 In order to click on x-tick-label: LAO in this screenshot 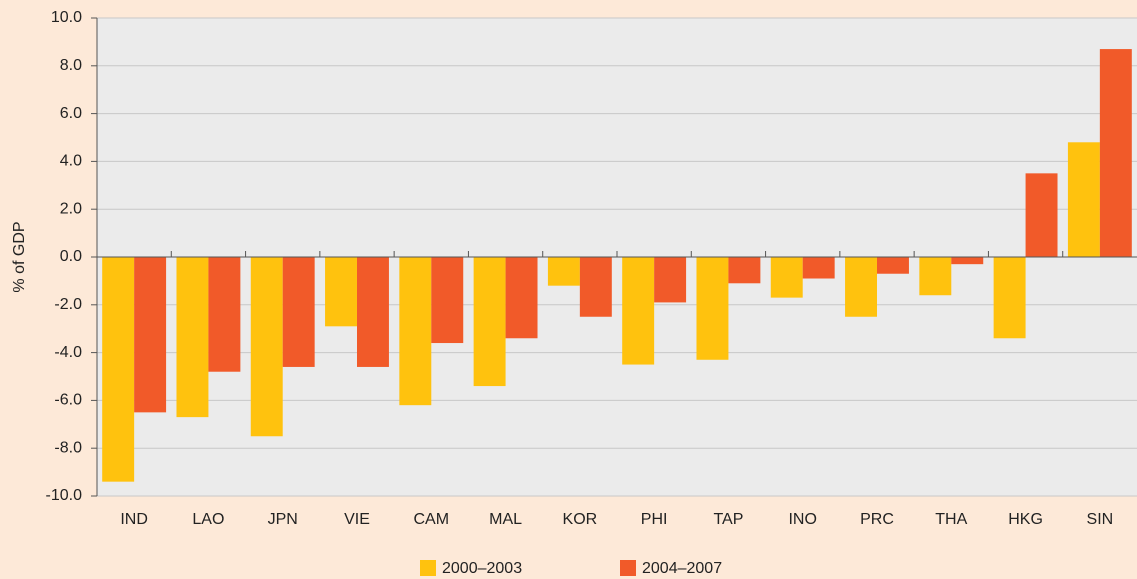, I will do `click(208, 519)`.